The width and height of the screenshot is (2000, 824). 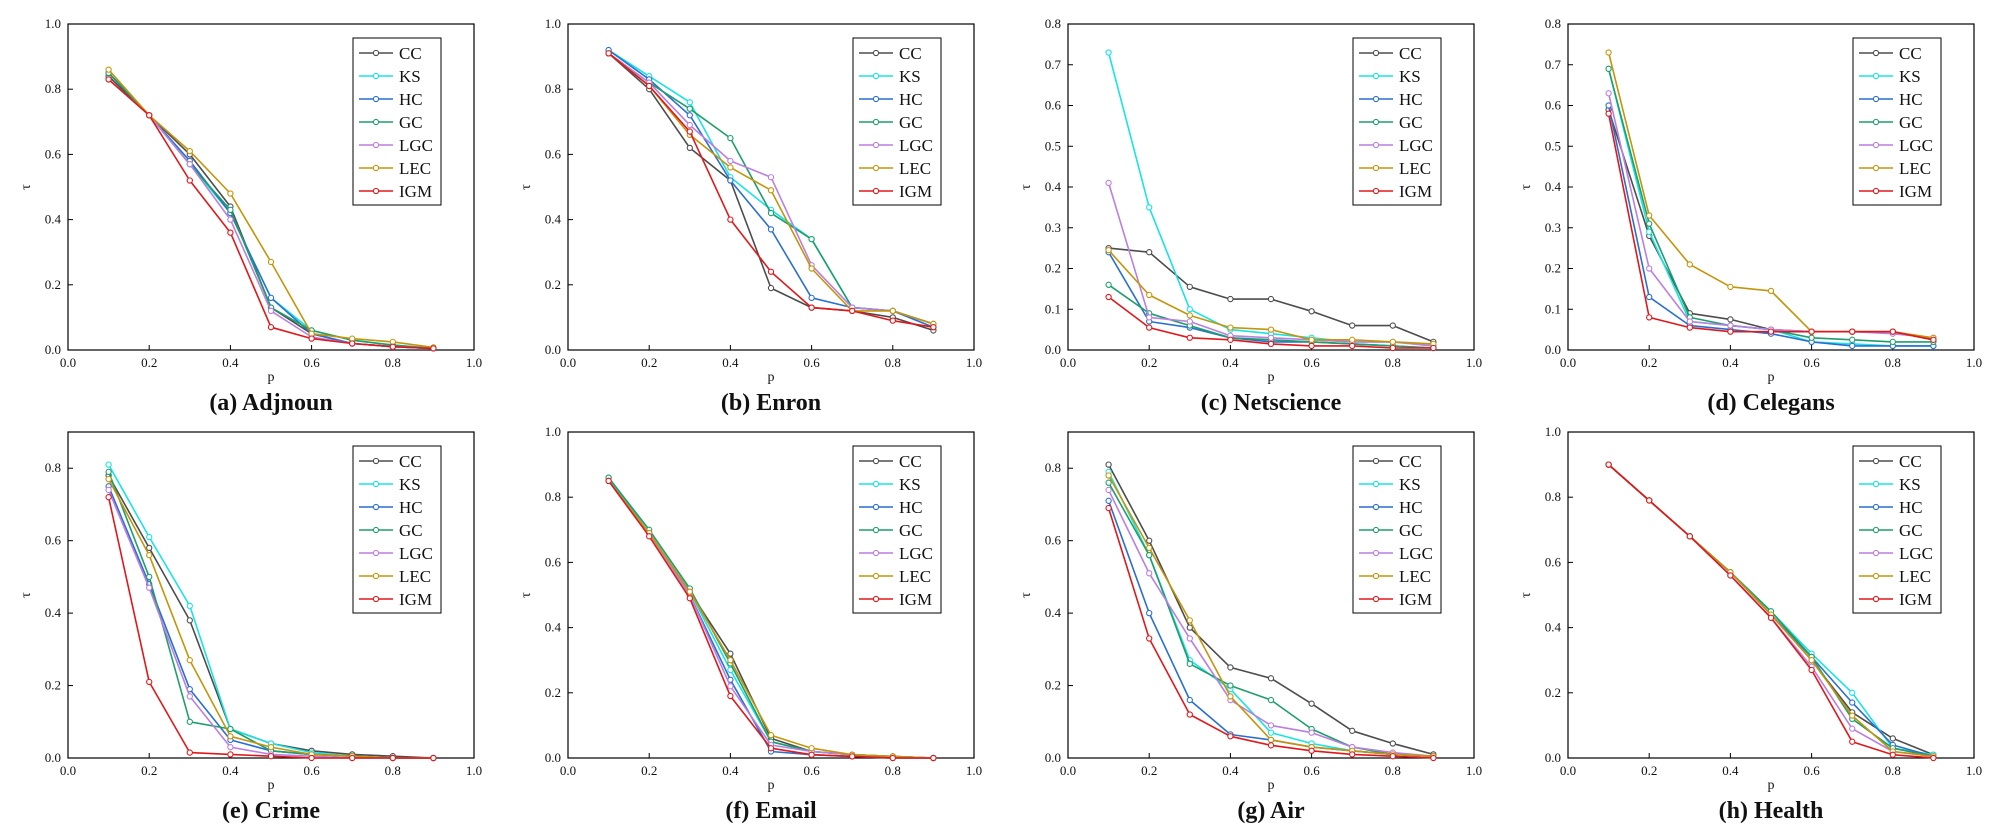 What do you see at coordinates (1771, 811) in the screenshot?
I see `subplot-caption: (h) Health` at bounding box center [1771, 811].